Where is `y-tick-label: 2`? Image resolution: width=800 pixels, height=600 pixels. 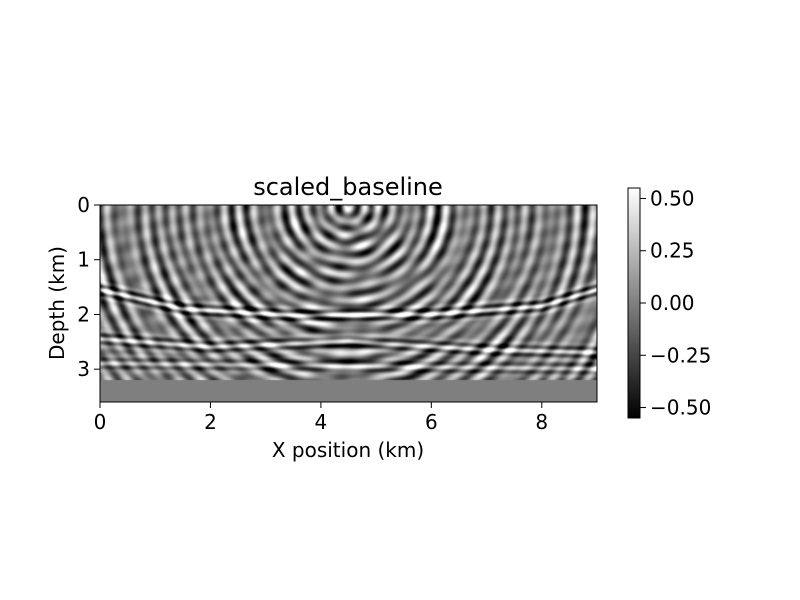
y-tick-label: 2 is located at coordinates (83, 314).